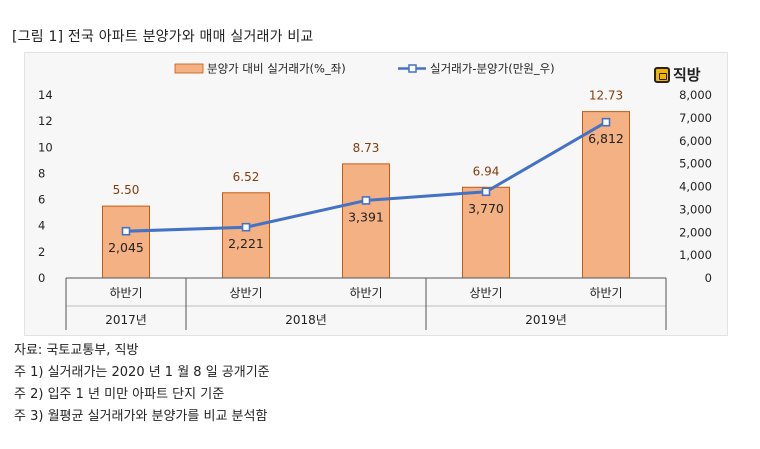  Describe the element at coordinates (366, 216) in the screenshot. I see `line-data-label: 3,391` at that location.